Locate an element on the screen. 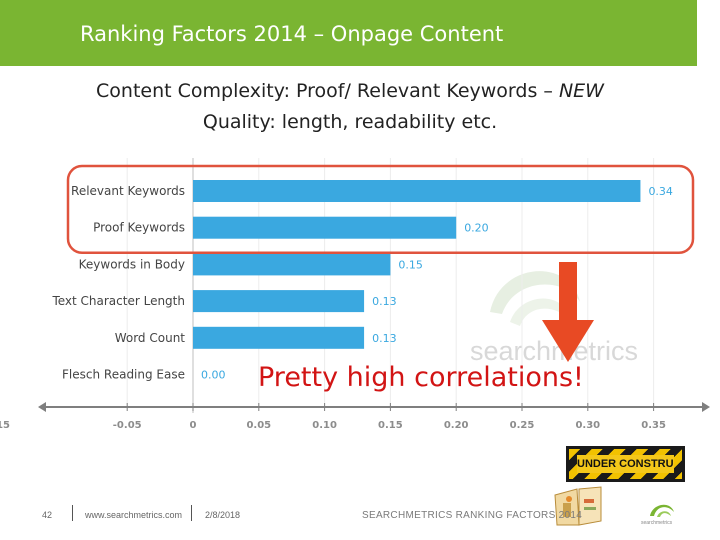 This screenshot has height=540, width=720. data-label: 0.00 is located at coordinates (213, 375).